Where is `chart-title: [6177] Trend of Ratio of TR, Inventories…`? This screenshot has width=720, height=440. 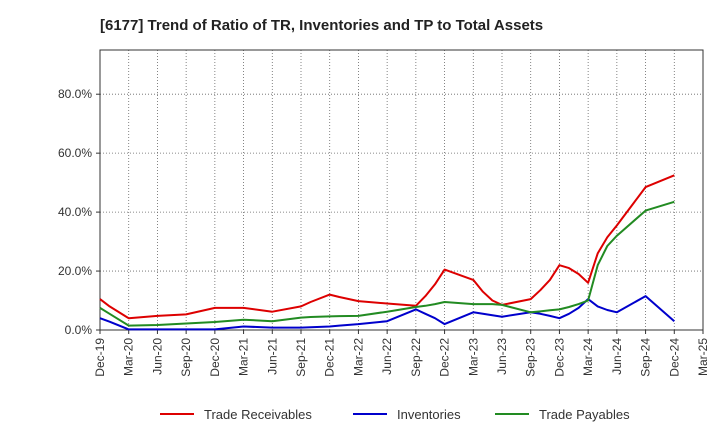 chart-title: [6177] Trend of Ratio of TR, Inventories… is located at coordinates (321, 25).